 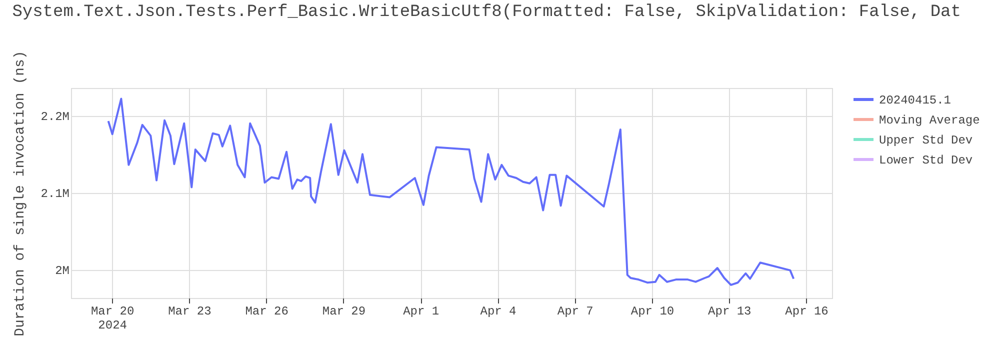 I want to click on x-tick-label: Apr 7, so click(x=575, y=311).